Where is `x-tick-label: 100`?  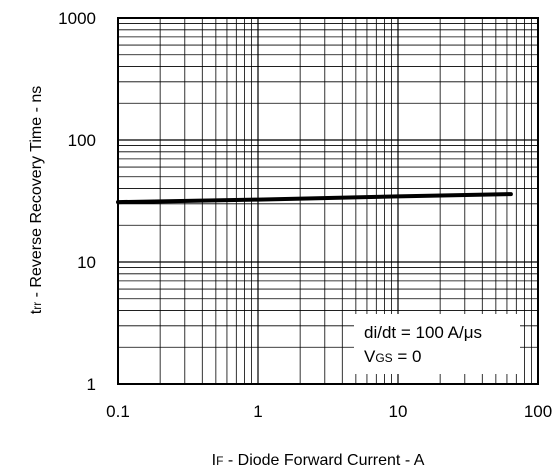
x-tick-label: 100 is located at coordinates (538, 411).